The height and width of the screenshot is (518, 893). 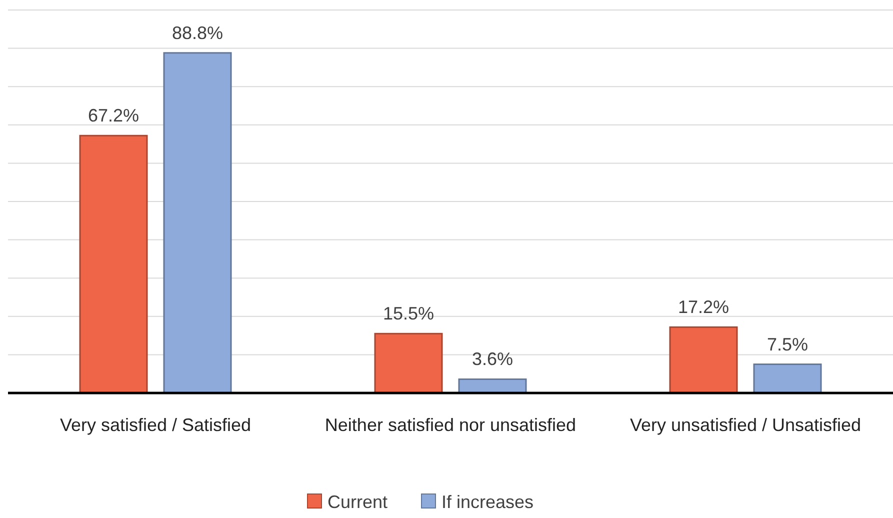 I want to click on legend-label: If increases, so click(x=488, y=502).